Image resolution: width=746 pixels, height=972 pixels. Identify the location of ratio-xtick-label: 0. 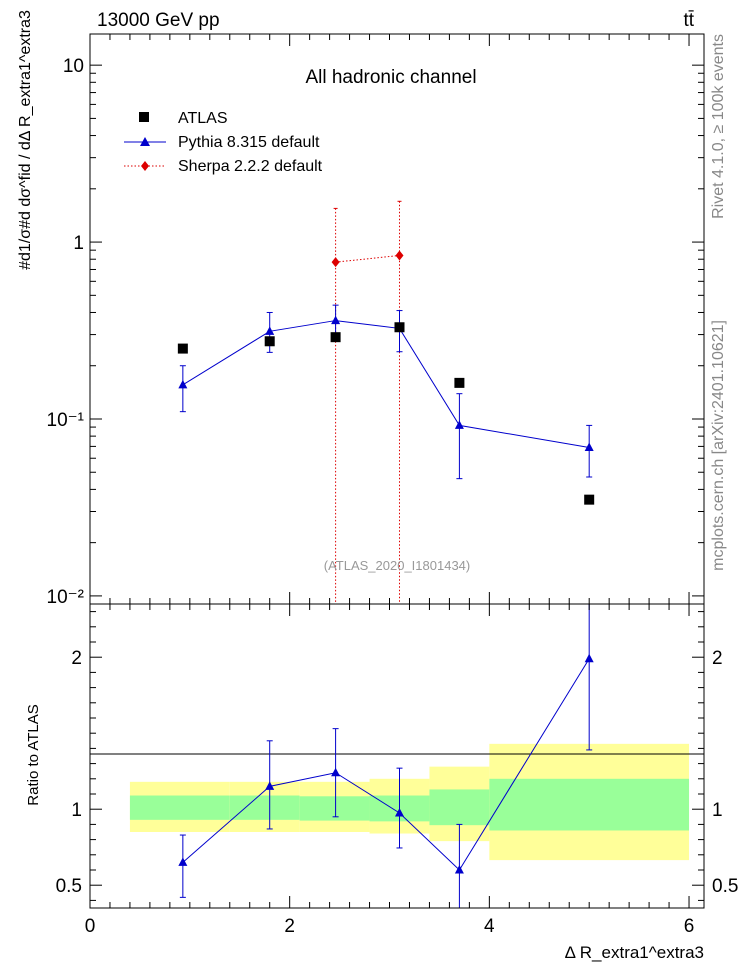
(90, 926).